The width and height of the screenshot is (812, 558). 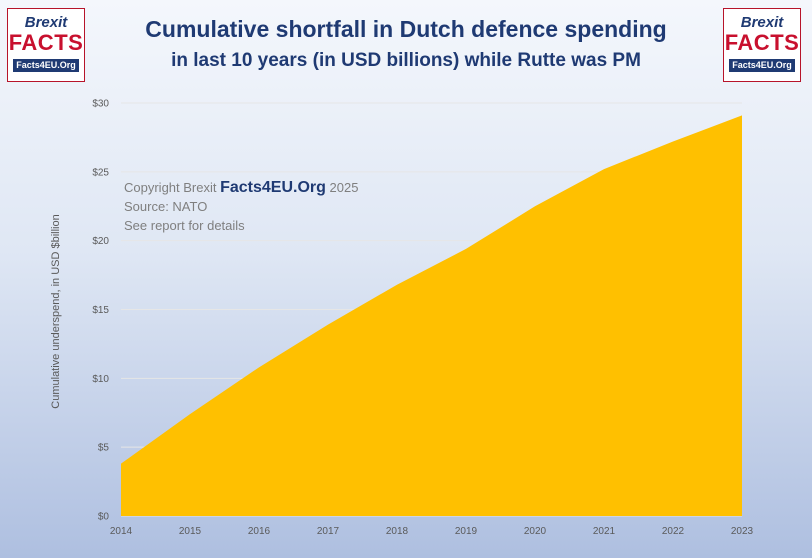 I want to click on x-tick-label: 2019, so click(x=466, y=531).